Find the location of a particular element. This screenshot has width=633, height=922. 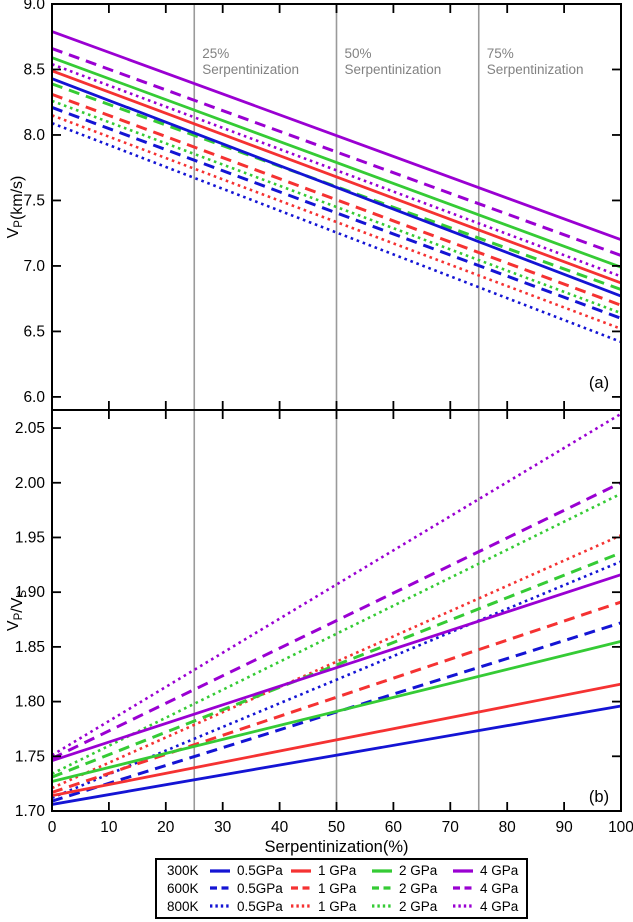

legend-temperature-label: 800K is located at coordinates (183, 906).